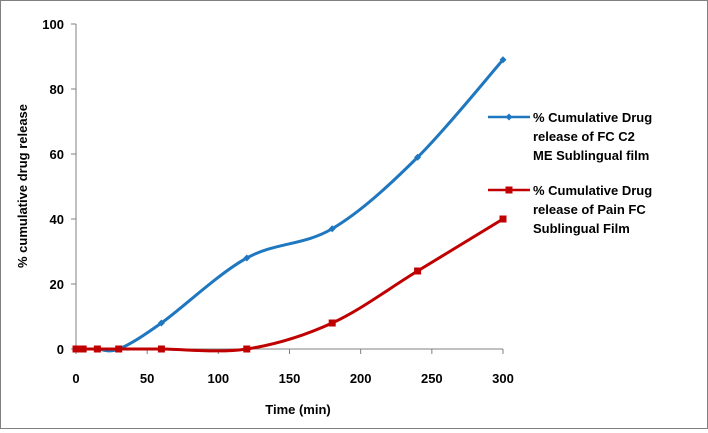  Describe the element at coordinates (432, 378) in the screenshot. I see `x-tick-label: 250` at that location.